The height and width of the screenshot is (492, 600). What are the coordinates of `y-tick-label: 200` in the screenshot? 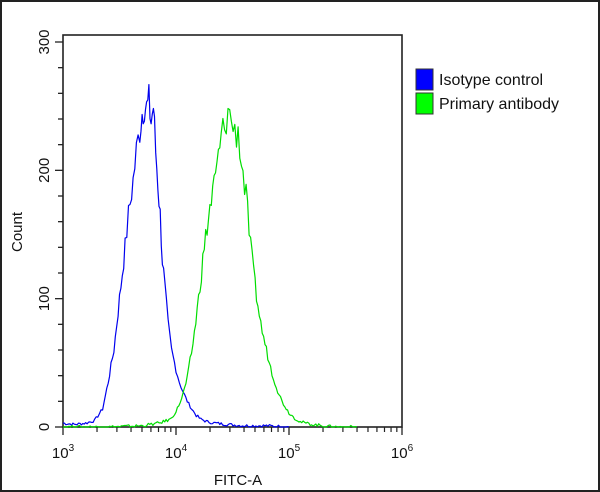 It's located at (44, 170).